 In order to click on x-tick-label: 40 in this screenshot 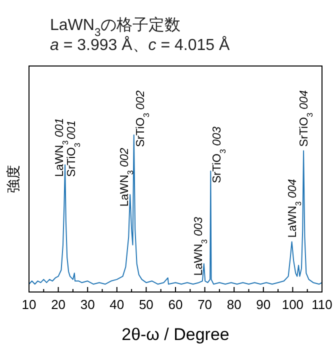, I will do `click(117, 304)`.